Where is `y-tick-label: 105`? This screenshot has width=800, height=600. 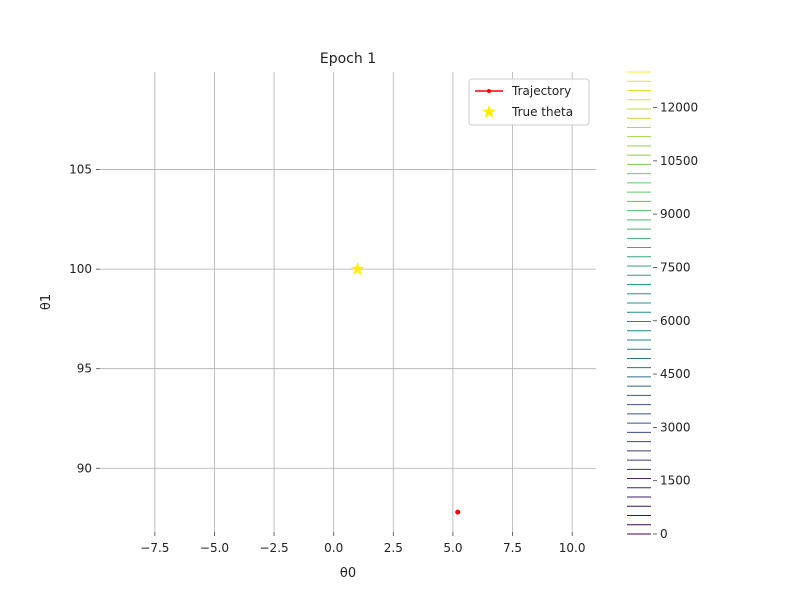 y-tick-label: 105 is located at coordinates (80, 170).